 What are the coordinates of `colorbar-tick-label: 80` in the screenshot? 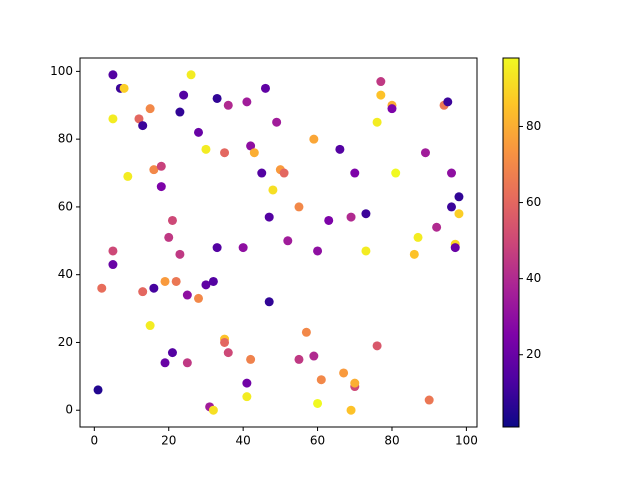 It's located at (533, 126).